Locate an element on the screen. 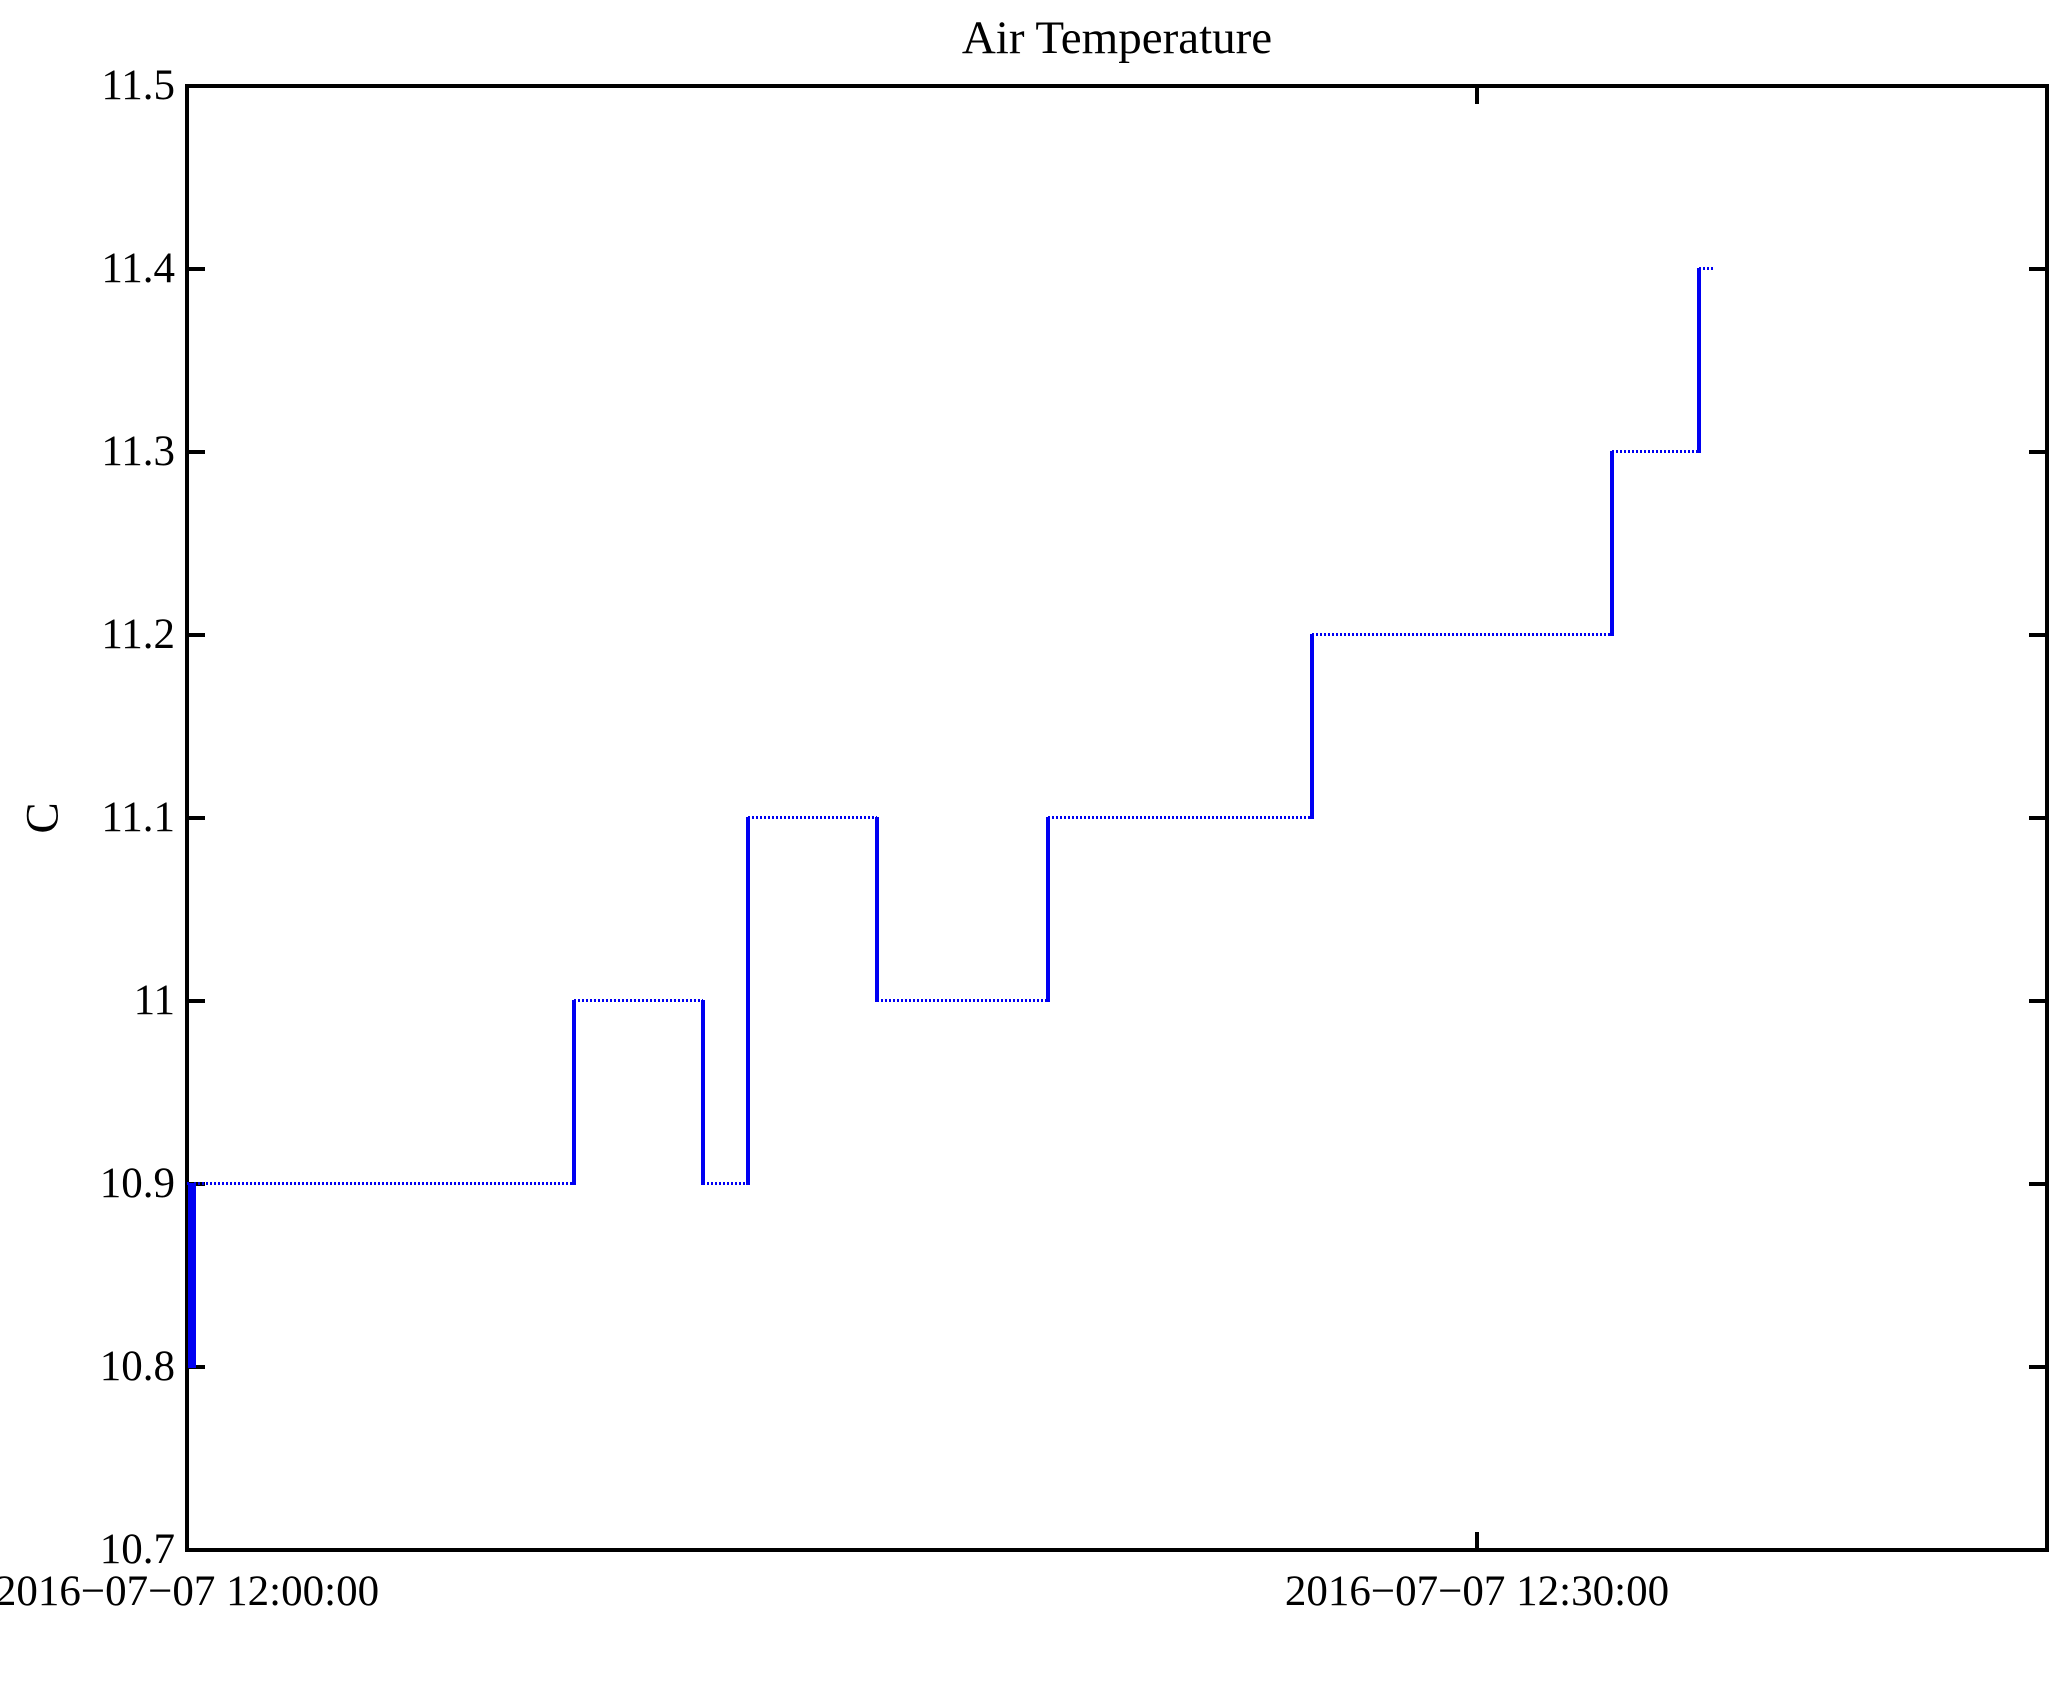 The width and height of the screenshot is (2067, 1683). x-tick-label: 2016−07−07 12:30:00 is located at coordinates (1477, 1591).